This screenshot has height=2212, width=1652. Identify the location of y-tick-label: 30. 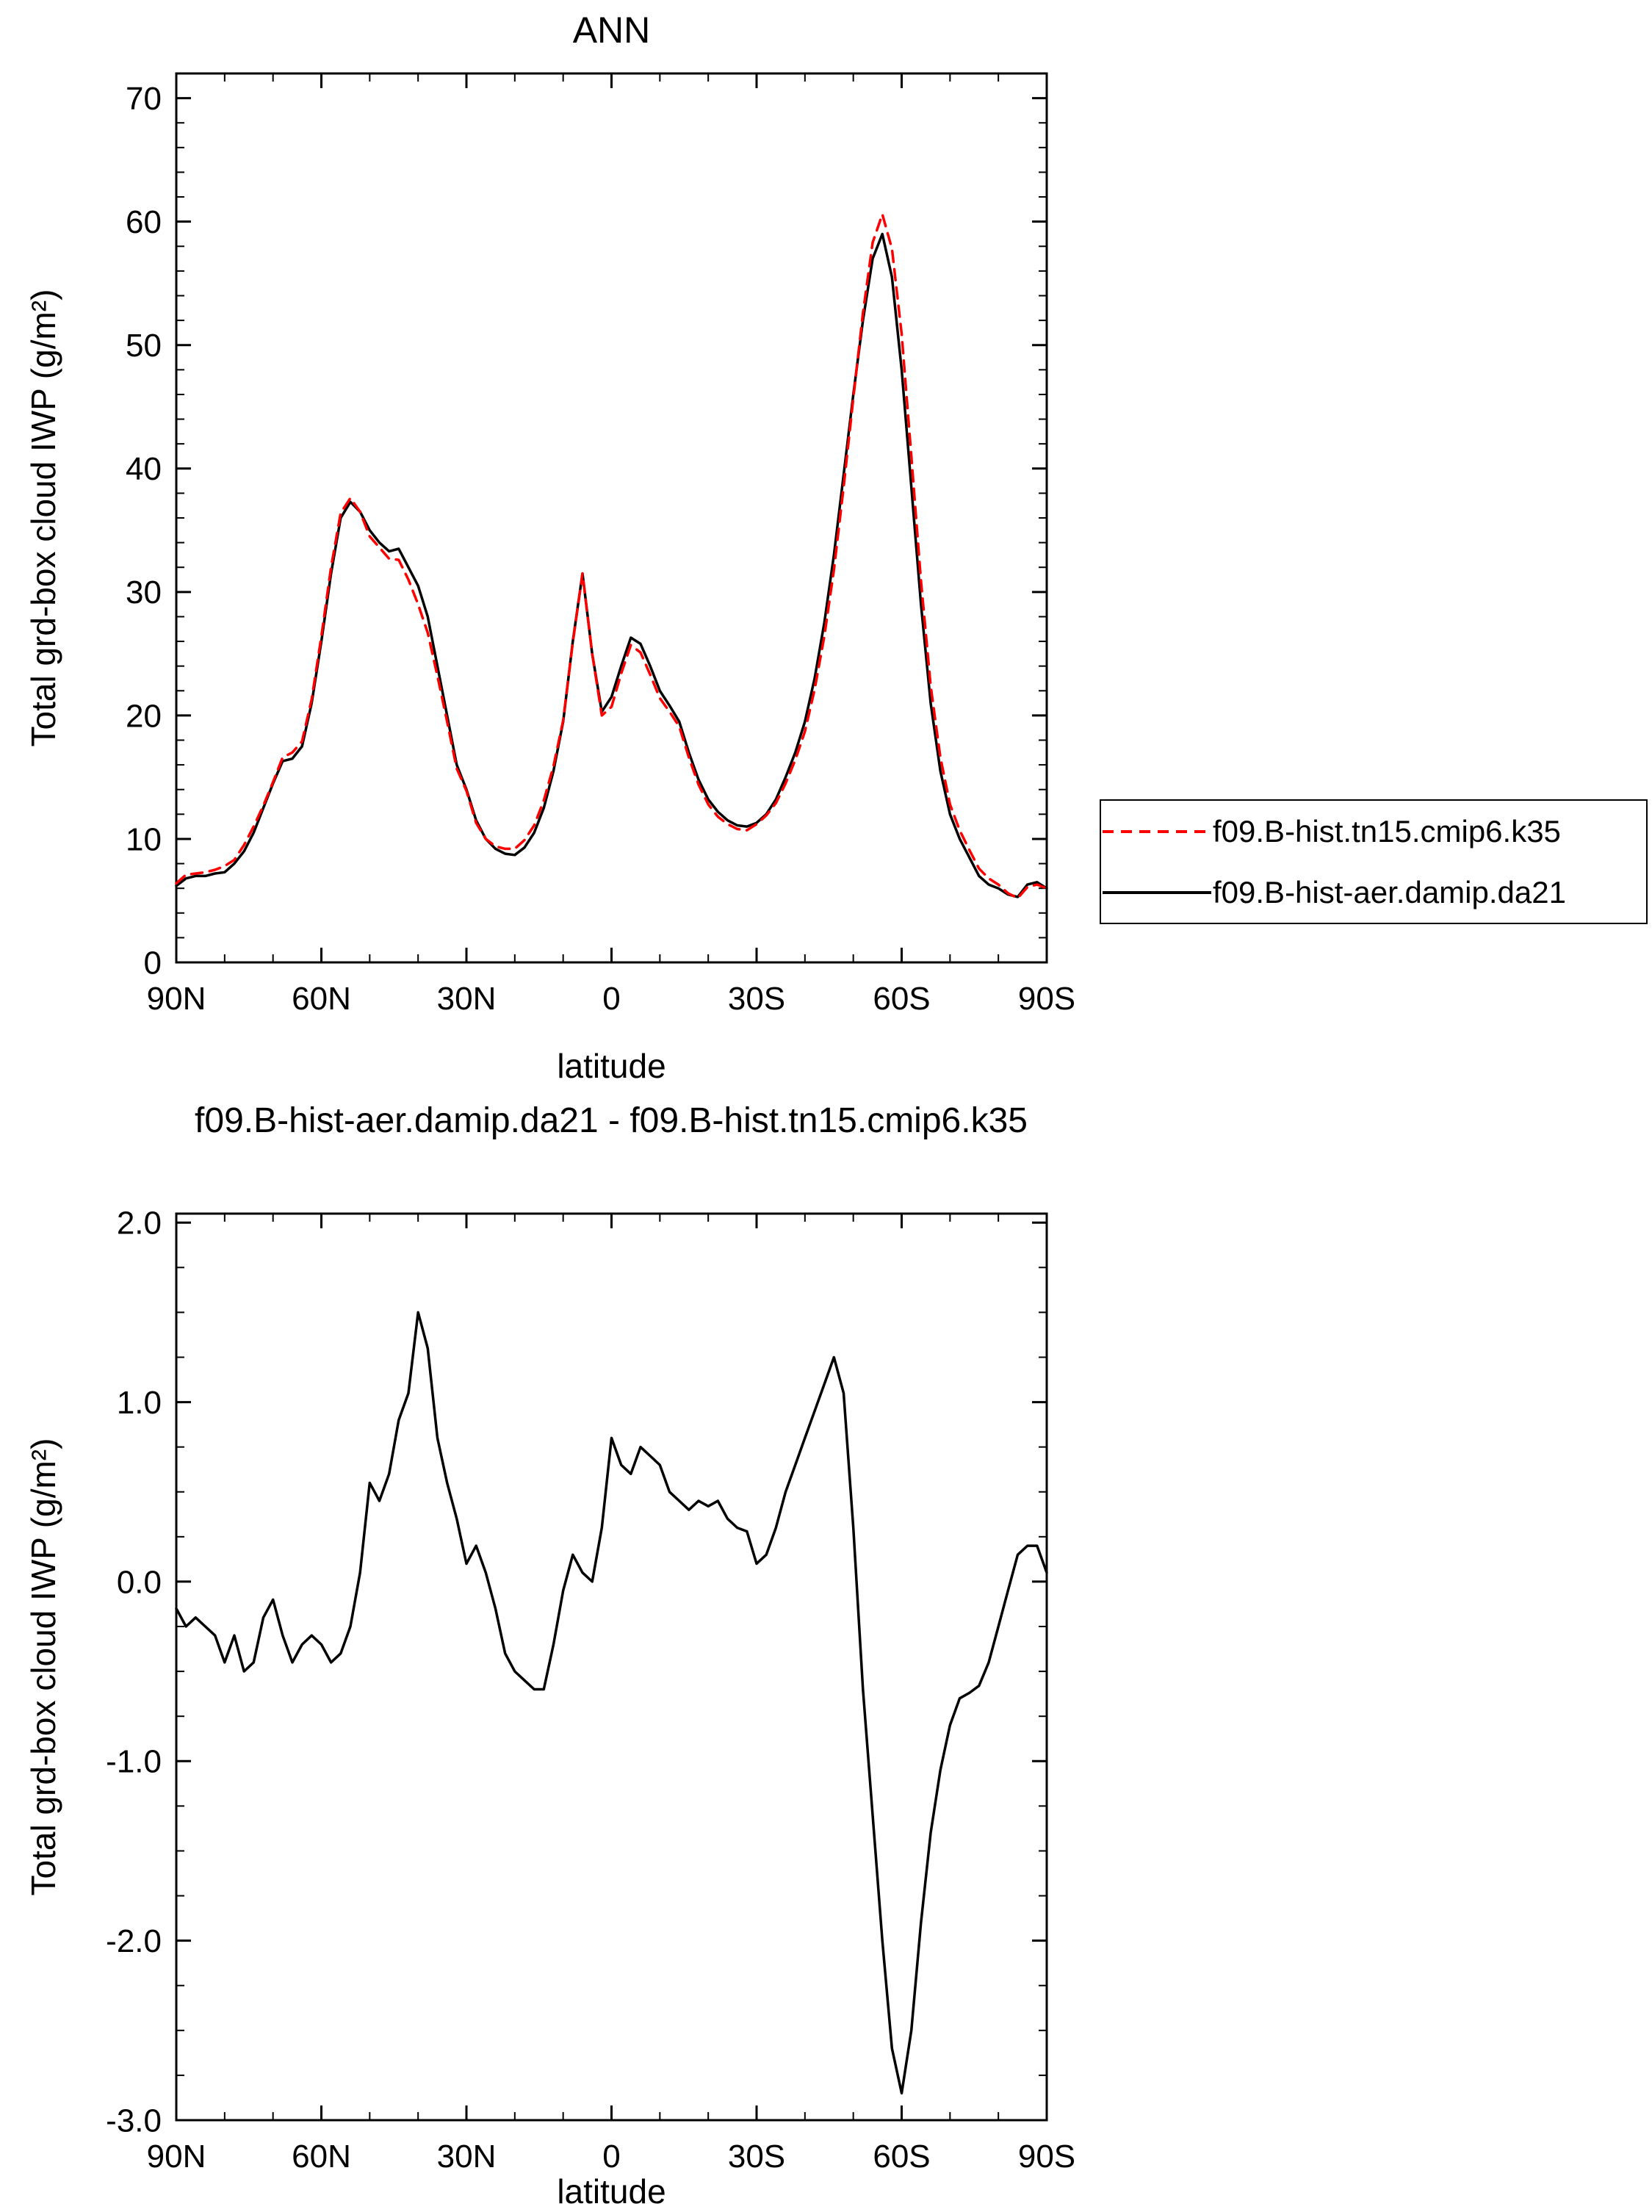
(144, 592).